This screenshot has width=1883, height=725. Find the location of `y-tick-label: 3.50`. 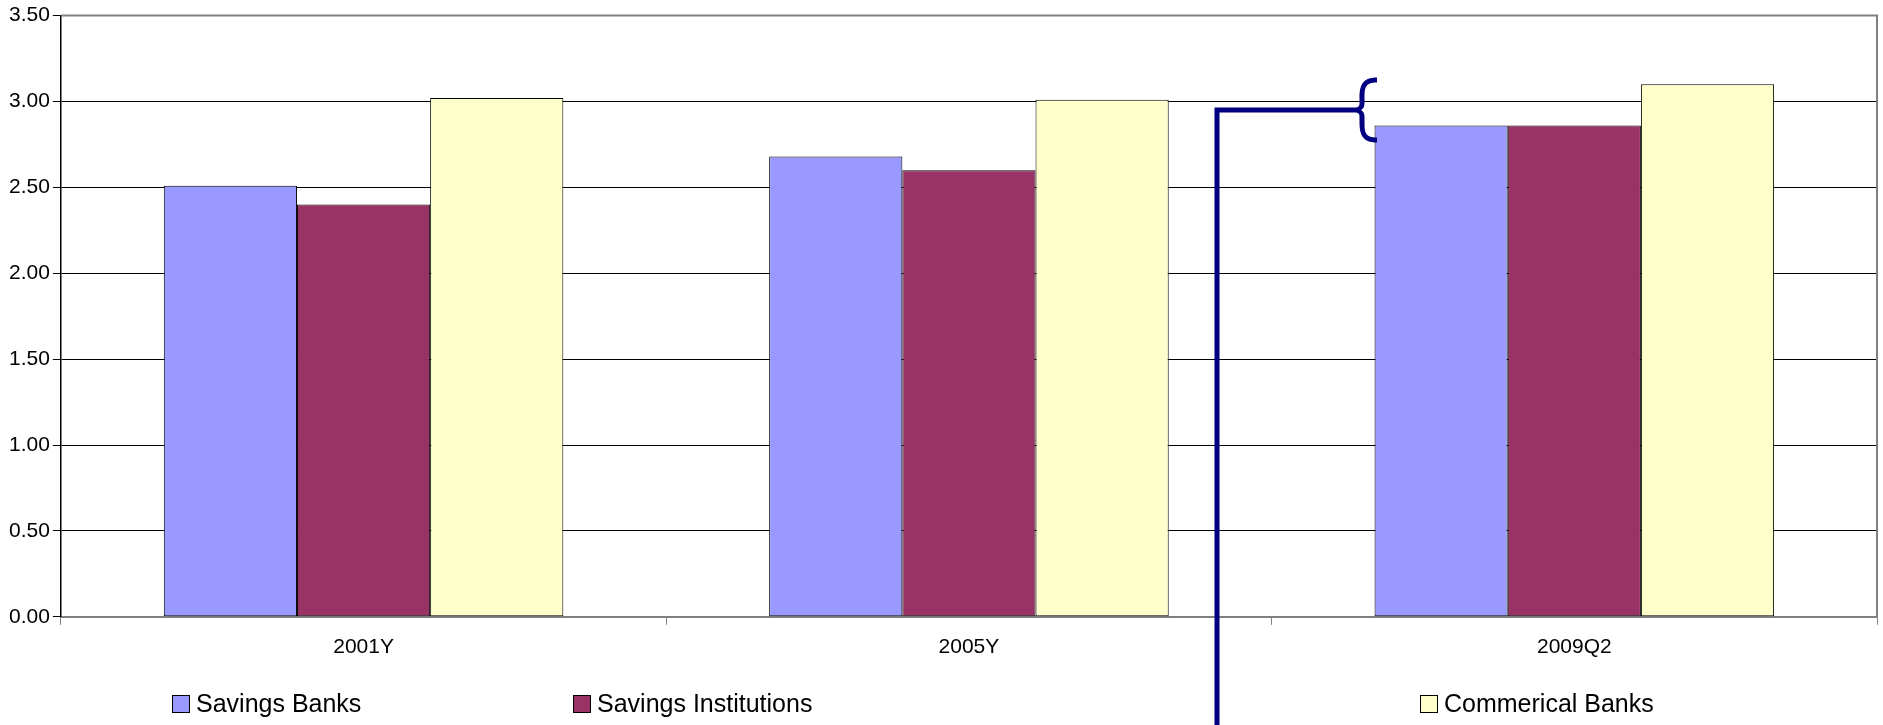

y-tick-label: 3.50 is located at coordinates (29, 14).